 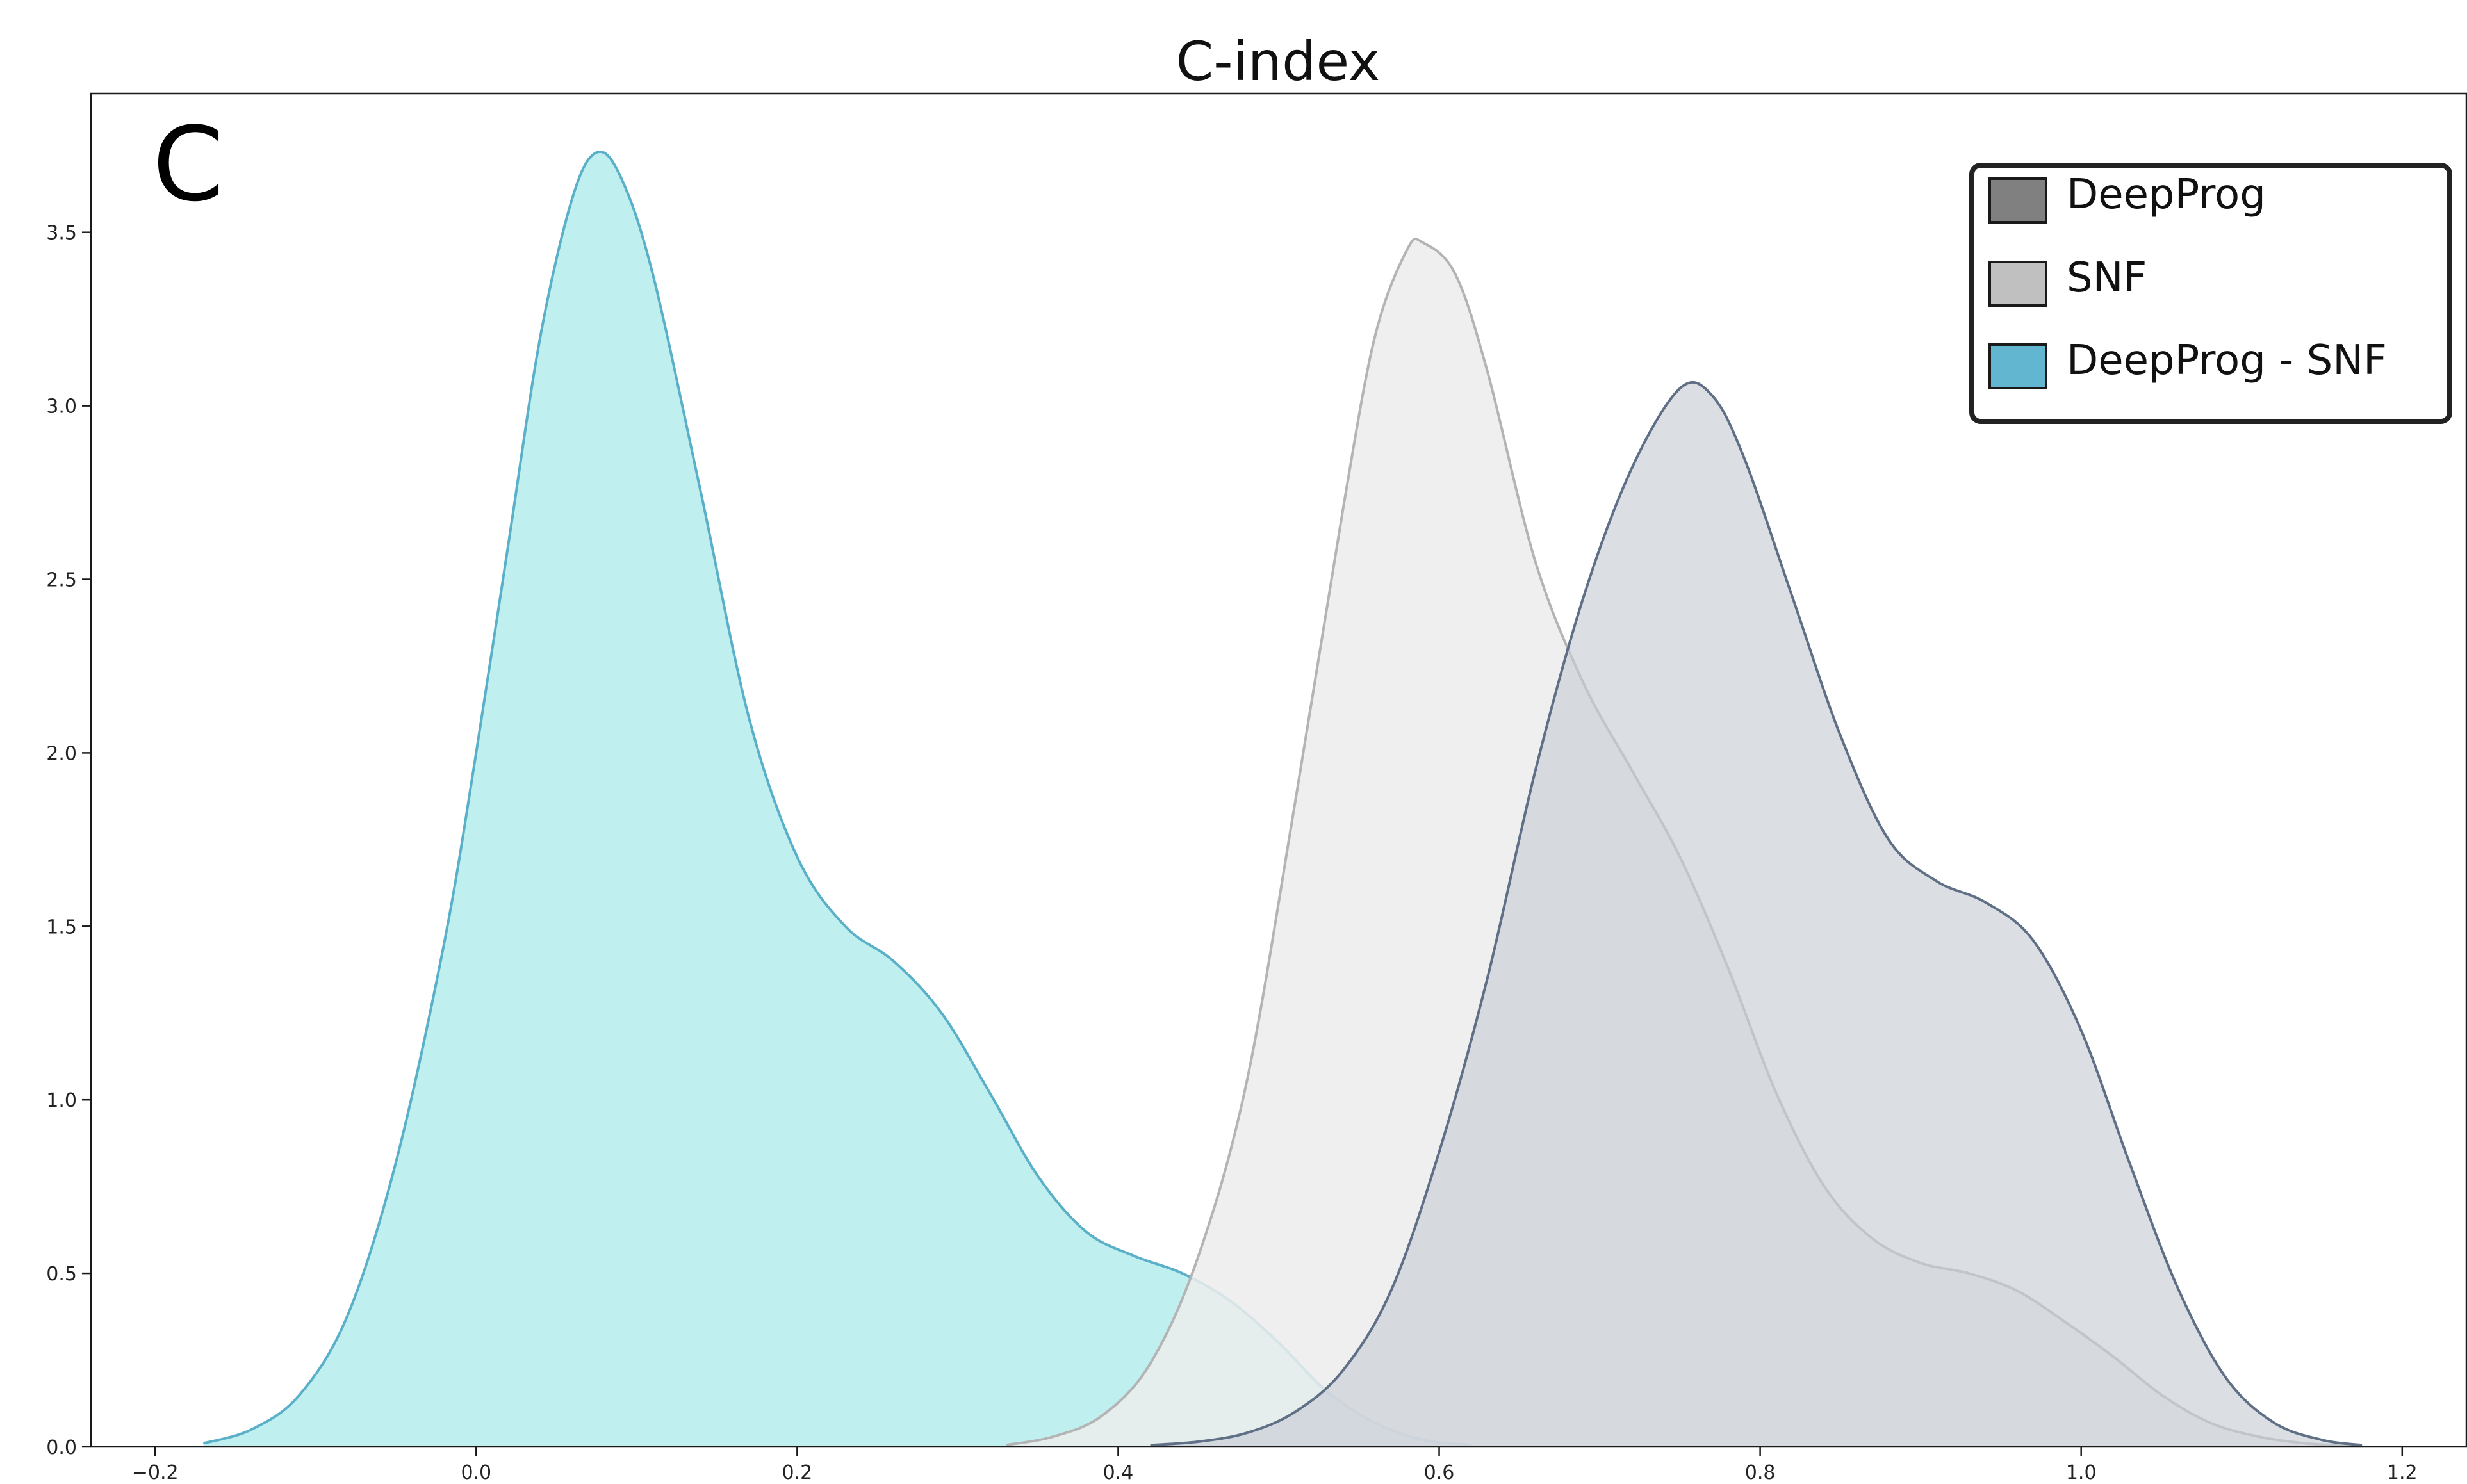 I want to click on x-tick-label: −0.2, so click(x=155, y=1473).